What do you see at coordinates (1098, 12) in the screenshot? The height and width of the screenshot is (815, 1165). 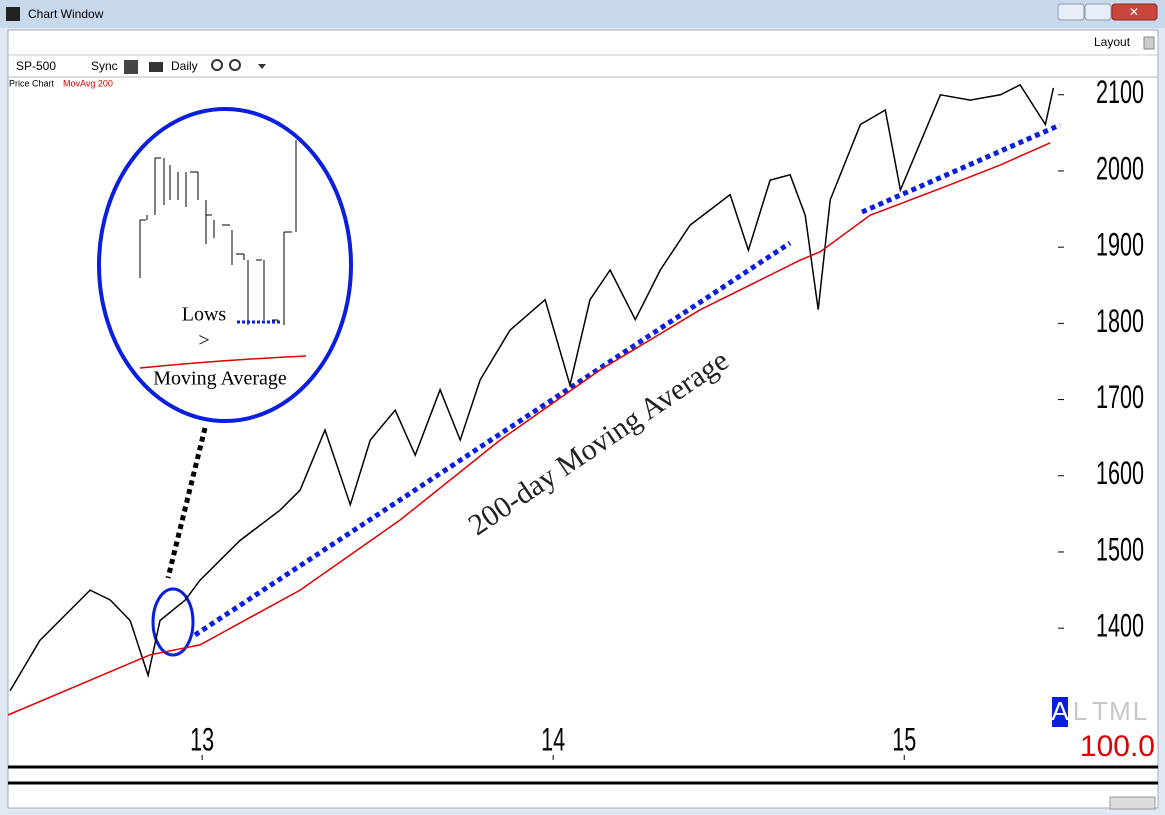 I see `maximize-button` at bounding box center [1098, 12].